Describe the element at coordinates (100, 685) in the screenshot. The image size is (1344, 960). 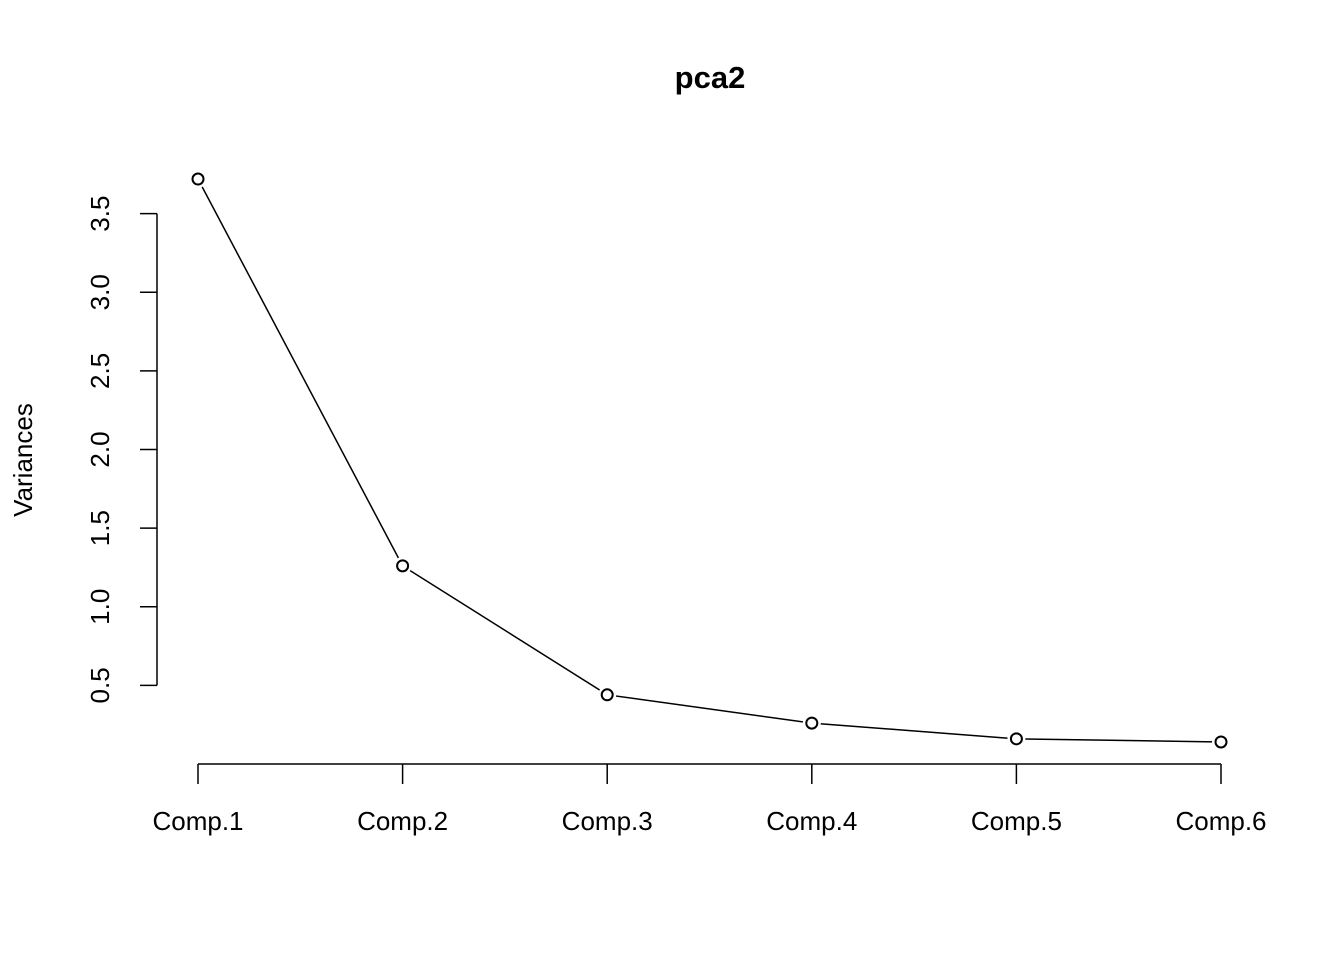
I see `y-tick-label: 0.5` at that location.